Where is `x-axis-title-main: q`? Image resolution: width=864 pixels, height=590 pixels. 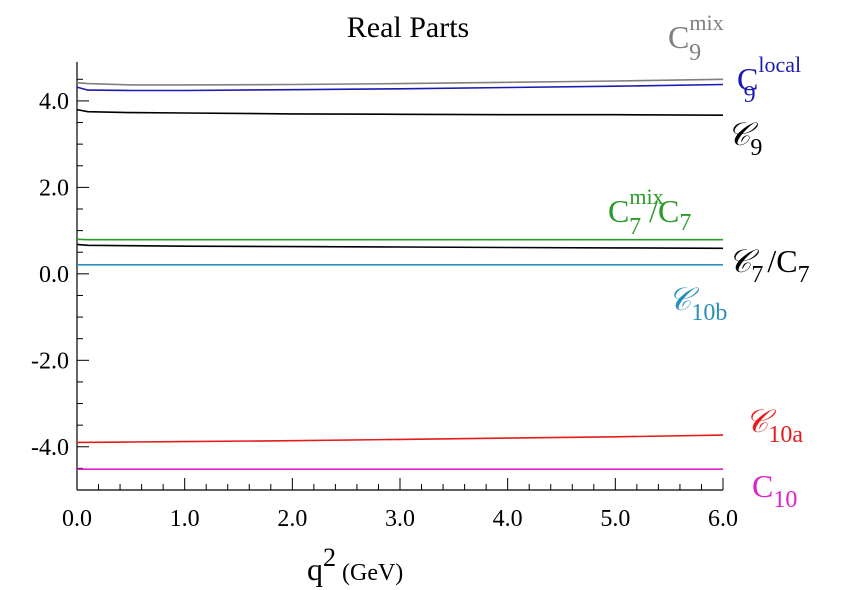 x-axis-title-main: q is located at coordinates (315, 569).